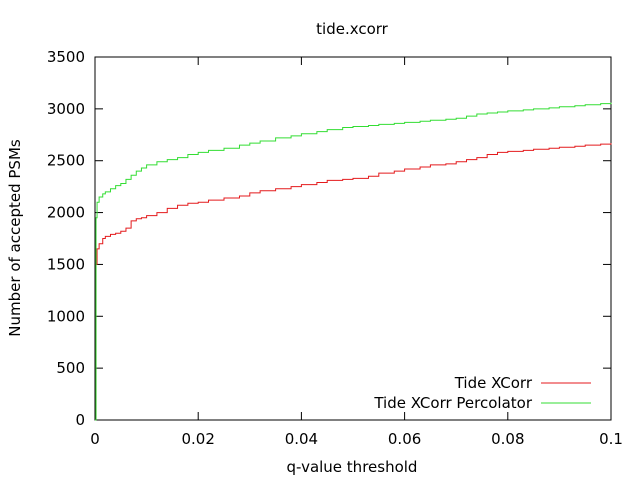 The height and width of the screenshot is (480, 640). What do you see at coordinates (404, 439) in the screenshot?
I see `x-tick-label: 0.06` at bounding box center [404, 439].